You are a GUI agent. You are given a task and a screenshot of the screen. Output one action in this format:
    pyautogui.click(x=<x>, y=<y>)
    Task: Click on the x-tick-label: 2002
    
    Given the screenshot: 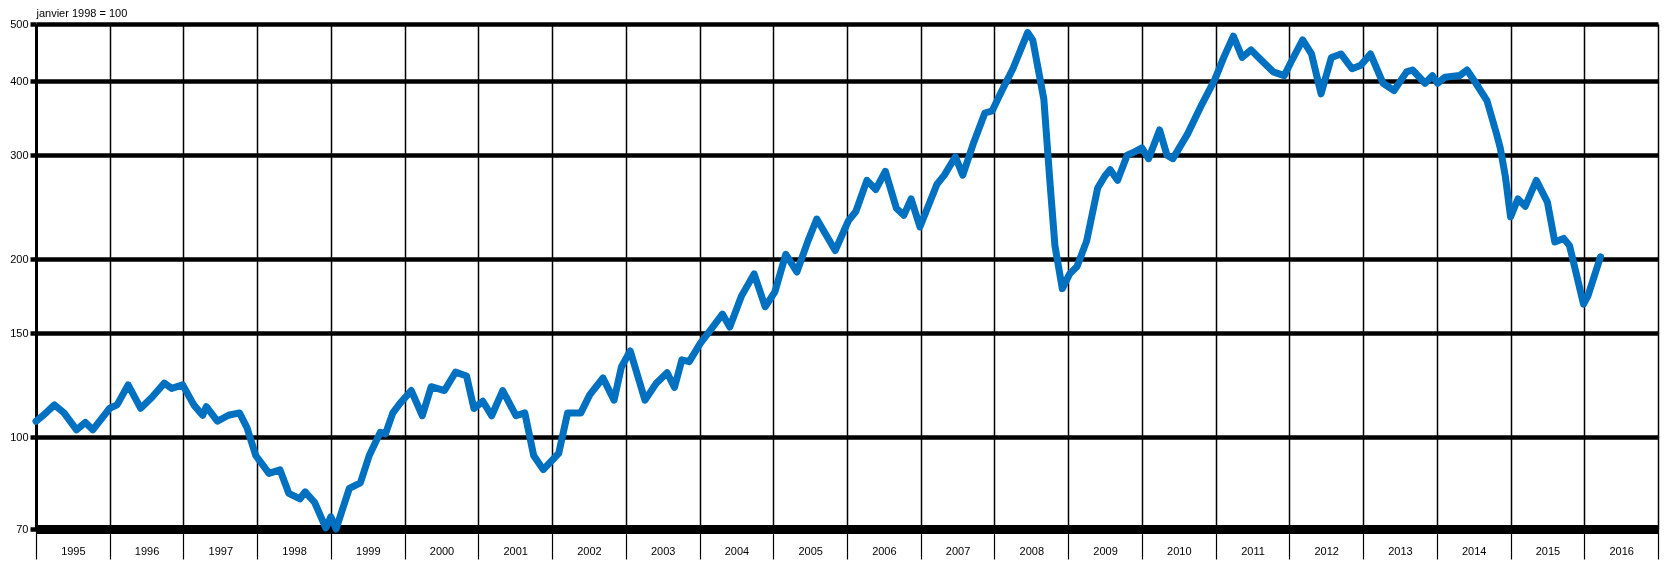 What is the action you would take?
    pyautogui.click(x=589, y=550)
    